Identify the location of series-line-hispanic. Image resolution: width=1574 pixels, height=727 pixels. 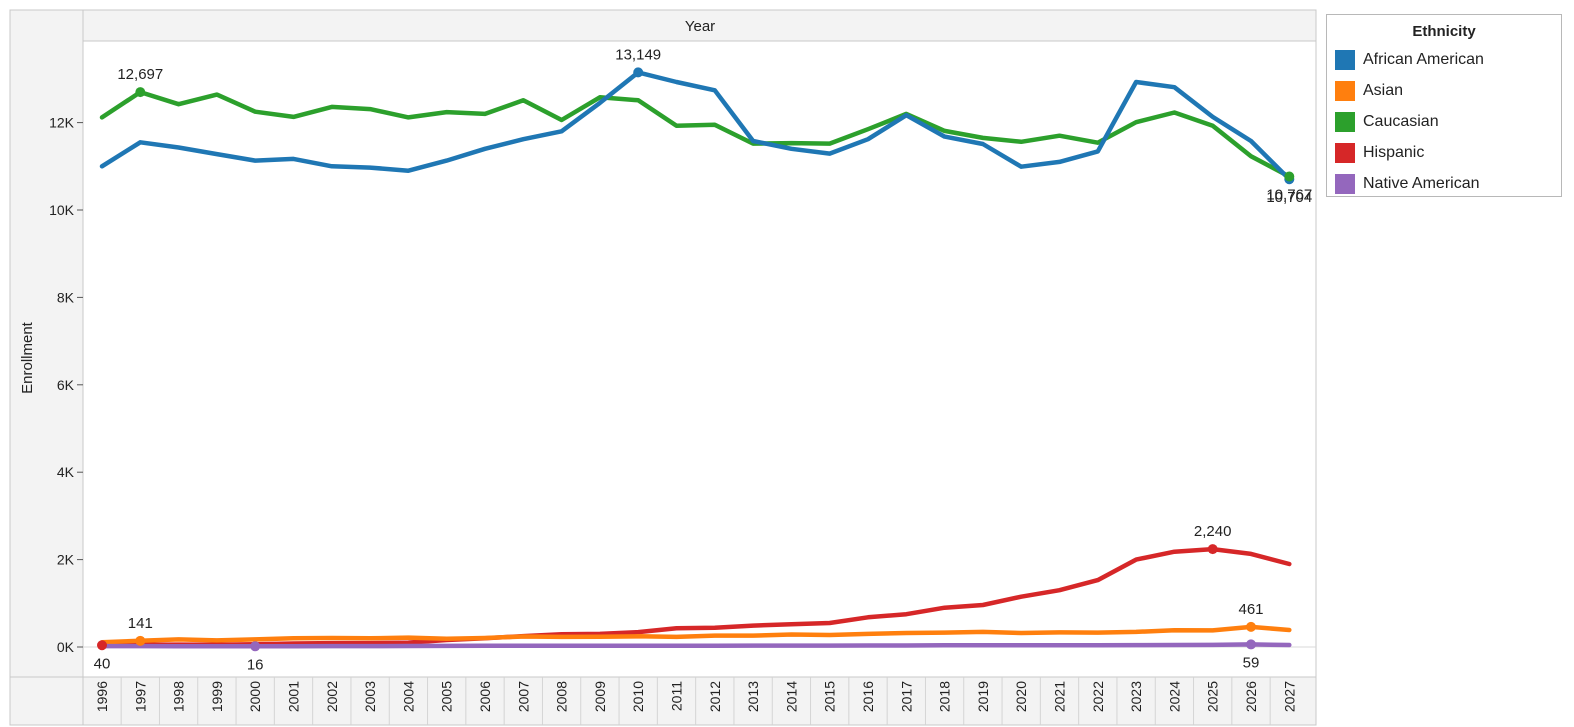
(695, 597).